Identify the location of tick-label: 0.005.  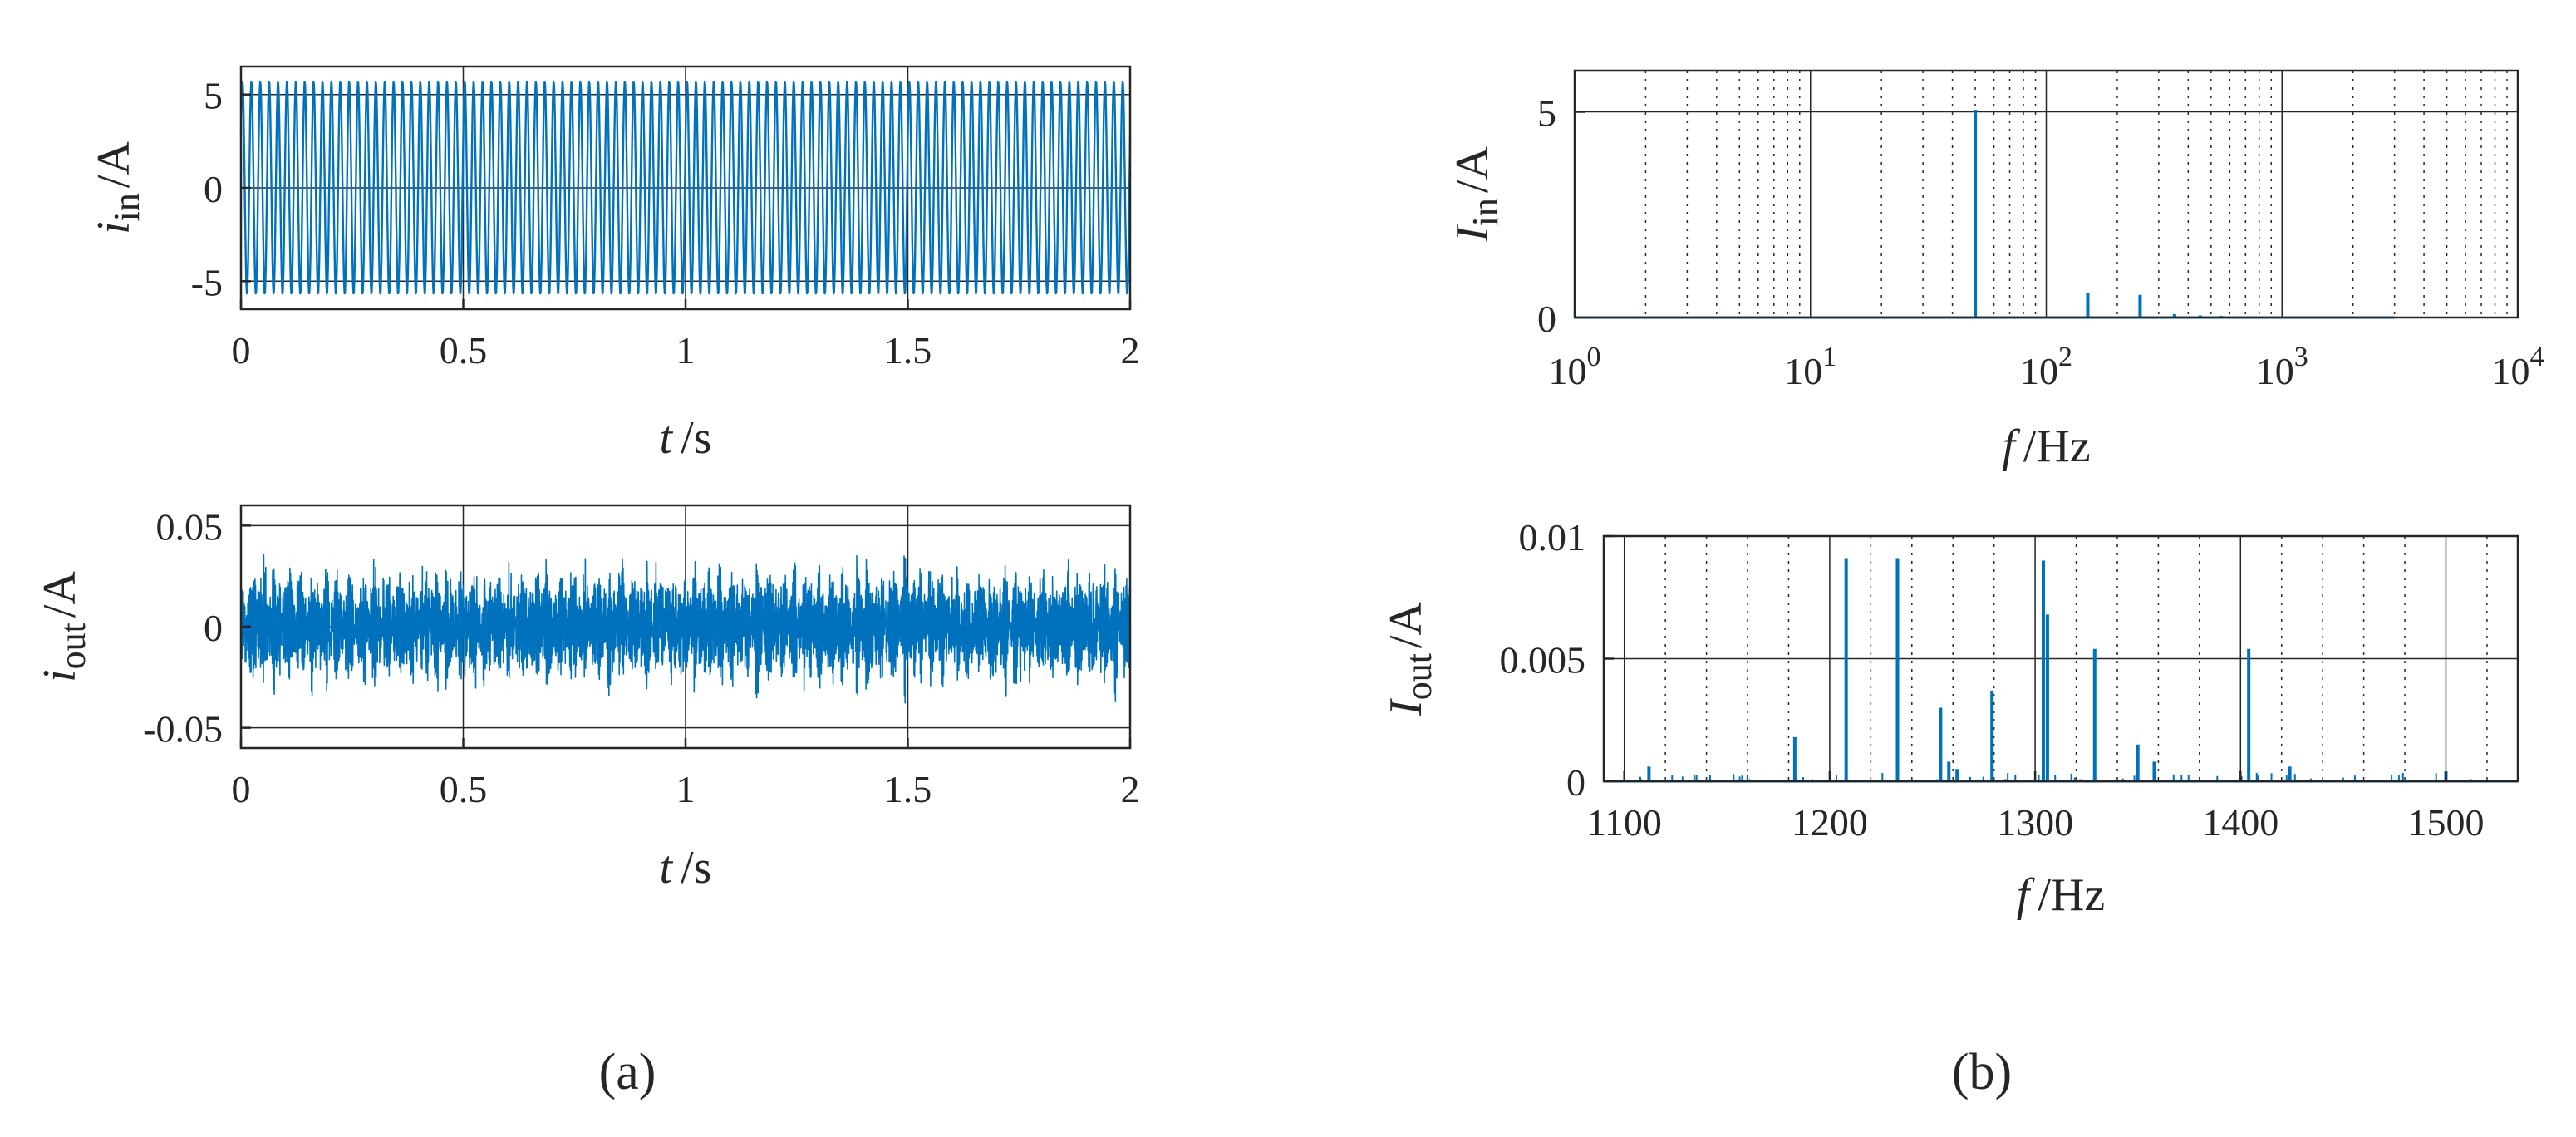
(1543, 660).